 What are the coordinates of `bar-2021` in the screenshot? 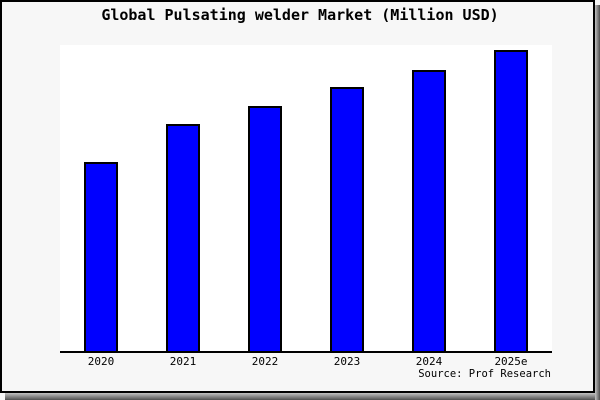 It's located at (183, 237).